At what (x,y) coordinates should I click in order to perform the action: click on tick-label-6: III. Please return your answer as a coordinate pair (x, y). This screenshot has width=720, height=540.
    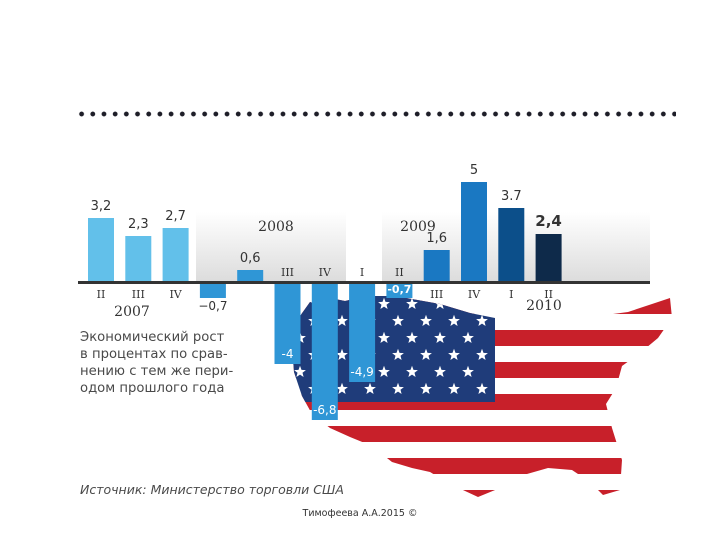
    Looking at the image, I should click on (287, 272).